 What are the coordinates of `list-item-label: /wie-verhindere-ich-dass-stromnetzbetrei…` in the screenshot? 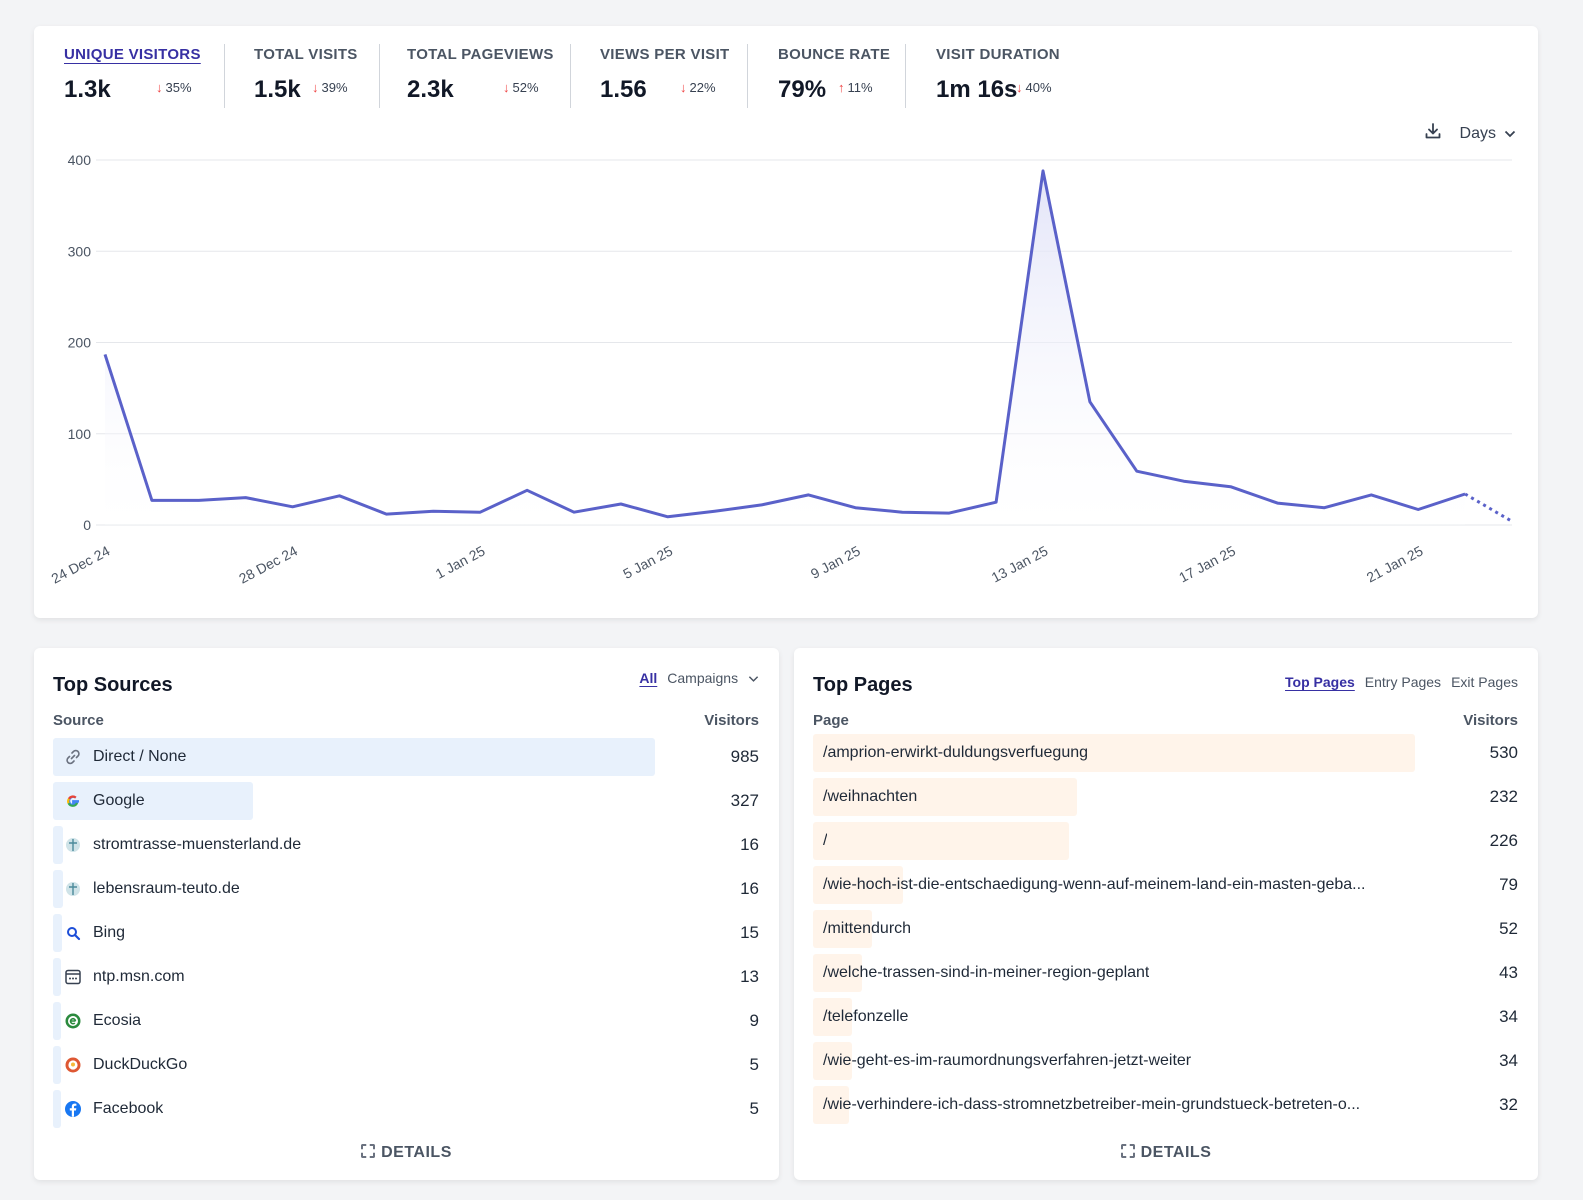 It's located at (1091, 1105).